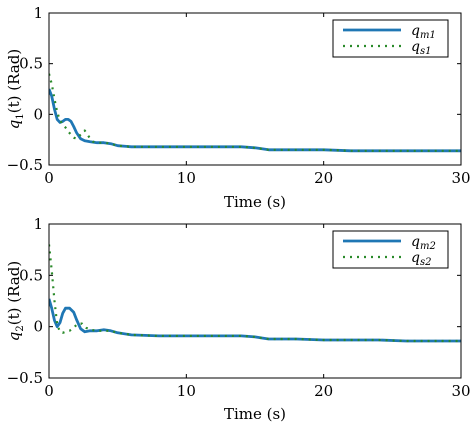  Describe the element at coordinates (255, 320) in the screenshot. I see `series-line-m2` at that location.